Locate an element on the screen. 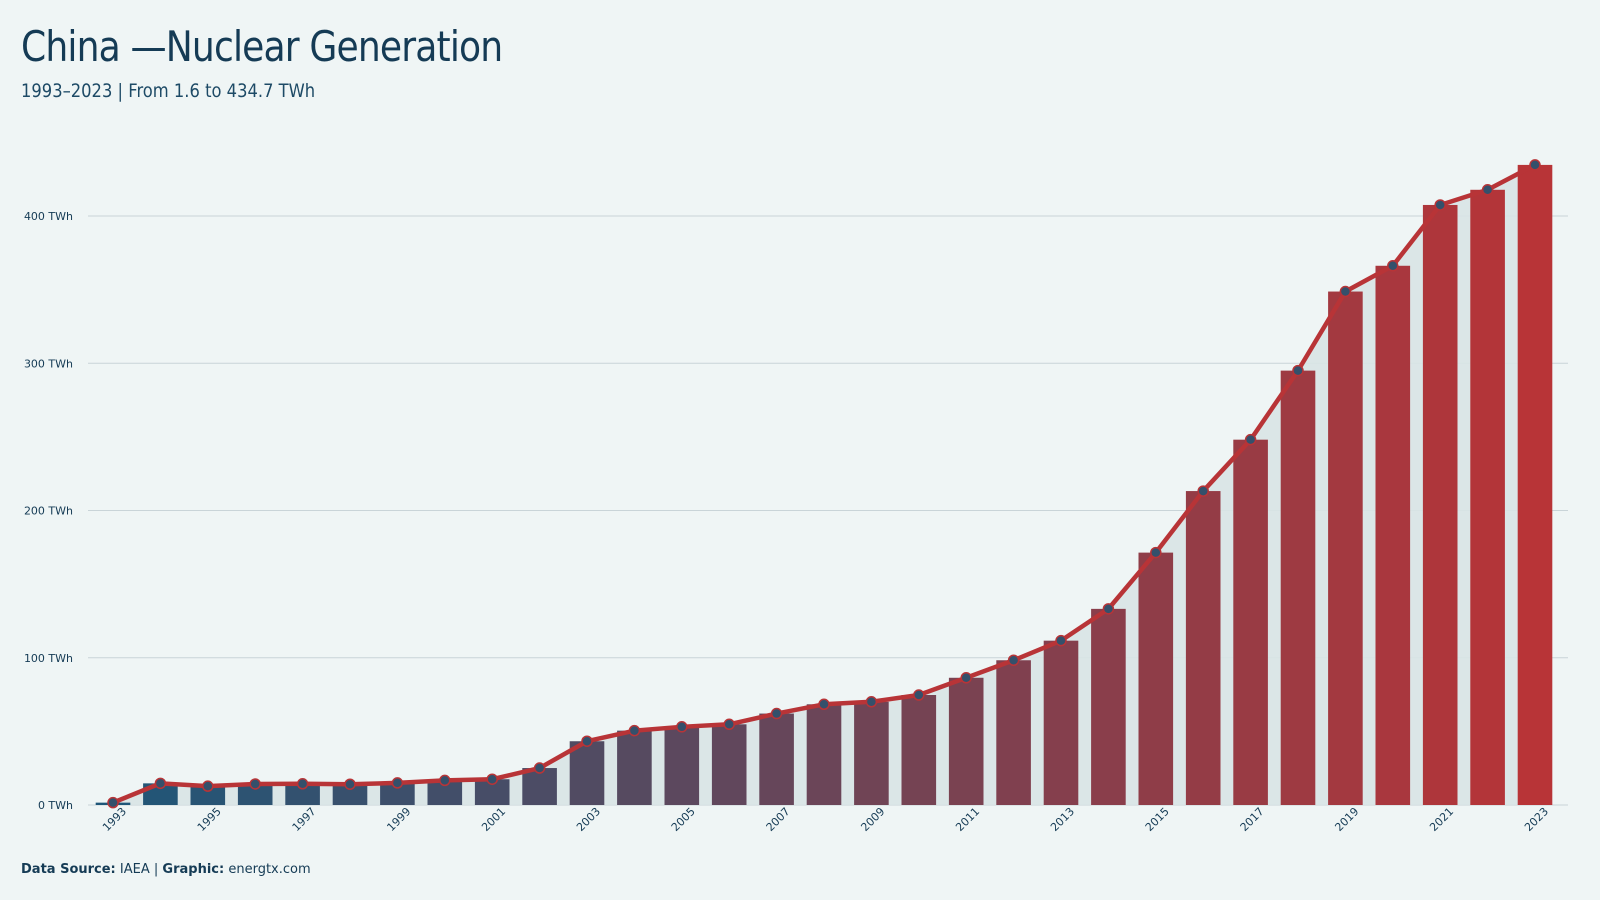  footer: Data Source: IAEA | Graphic: energtx.com is located at coordinates (166, 869).